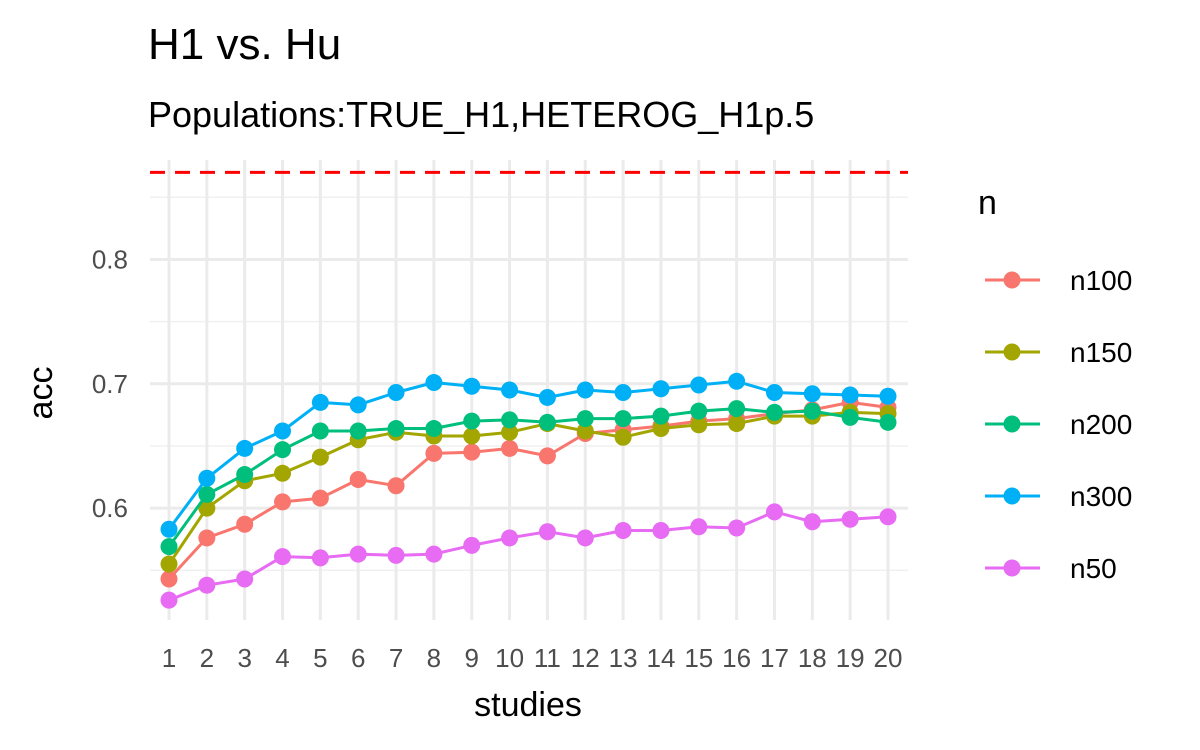  What do you see at coordinates (1101, 424) in the screenshot?
I see `legend-label: n200` at bounding box center [1101, 424].